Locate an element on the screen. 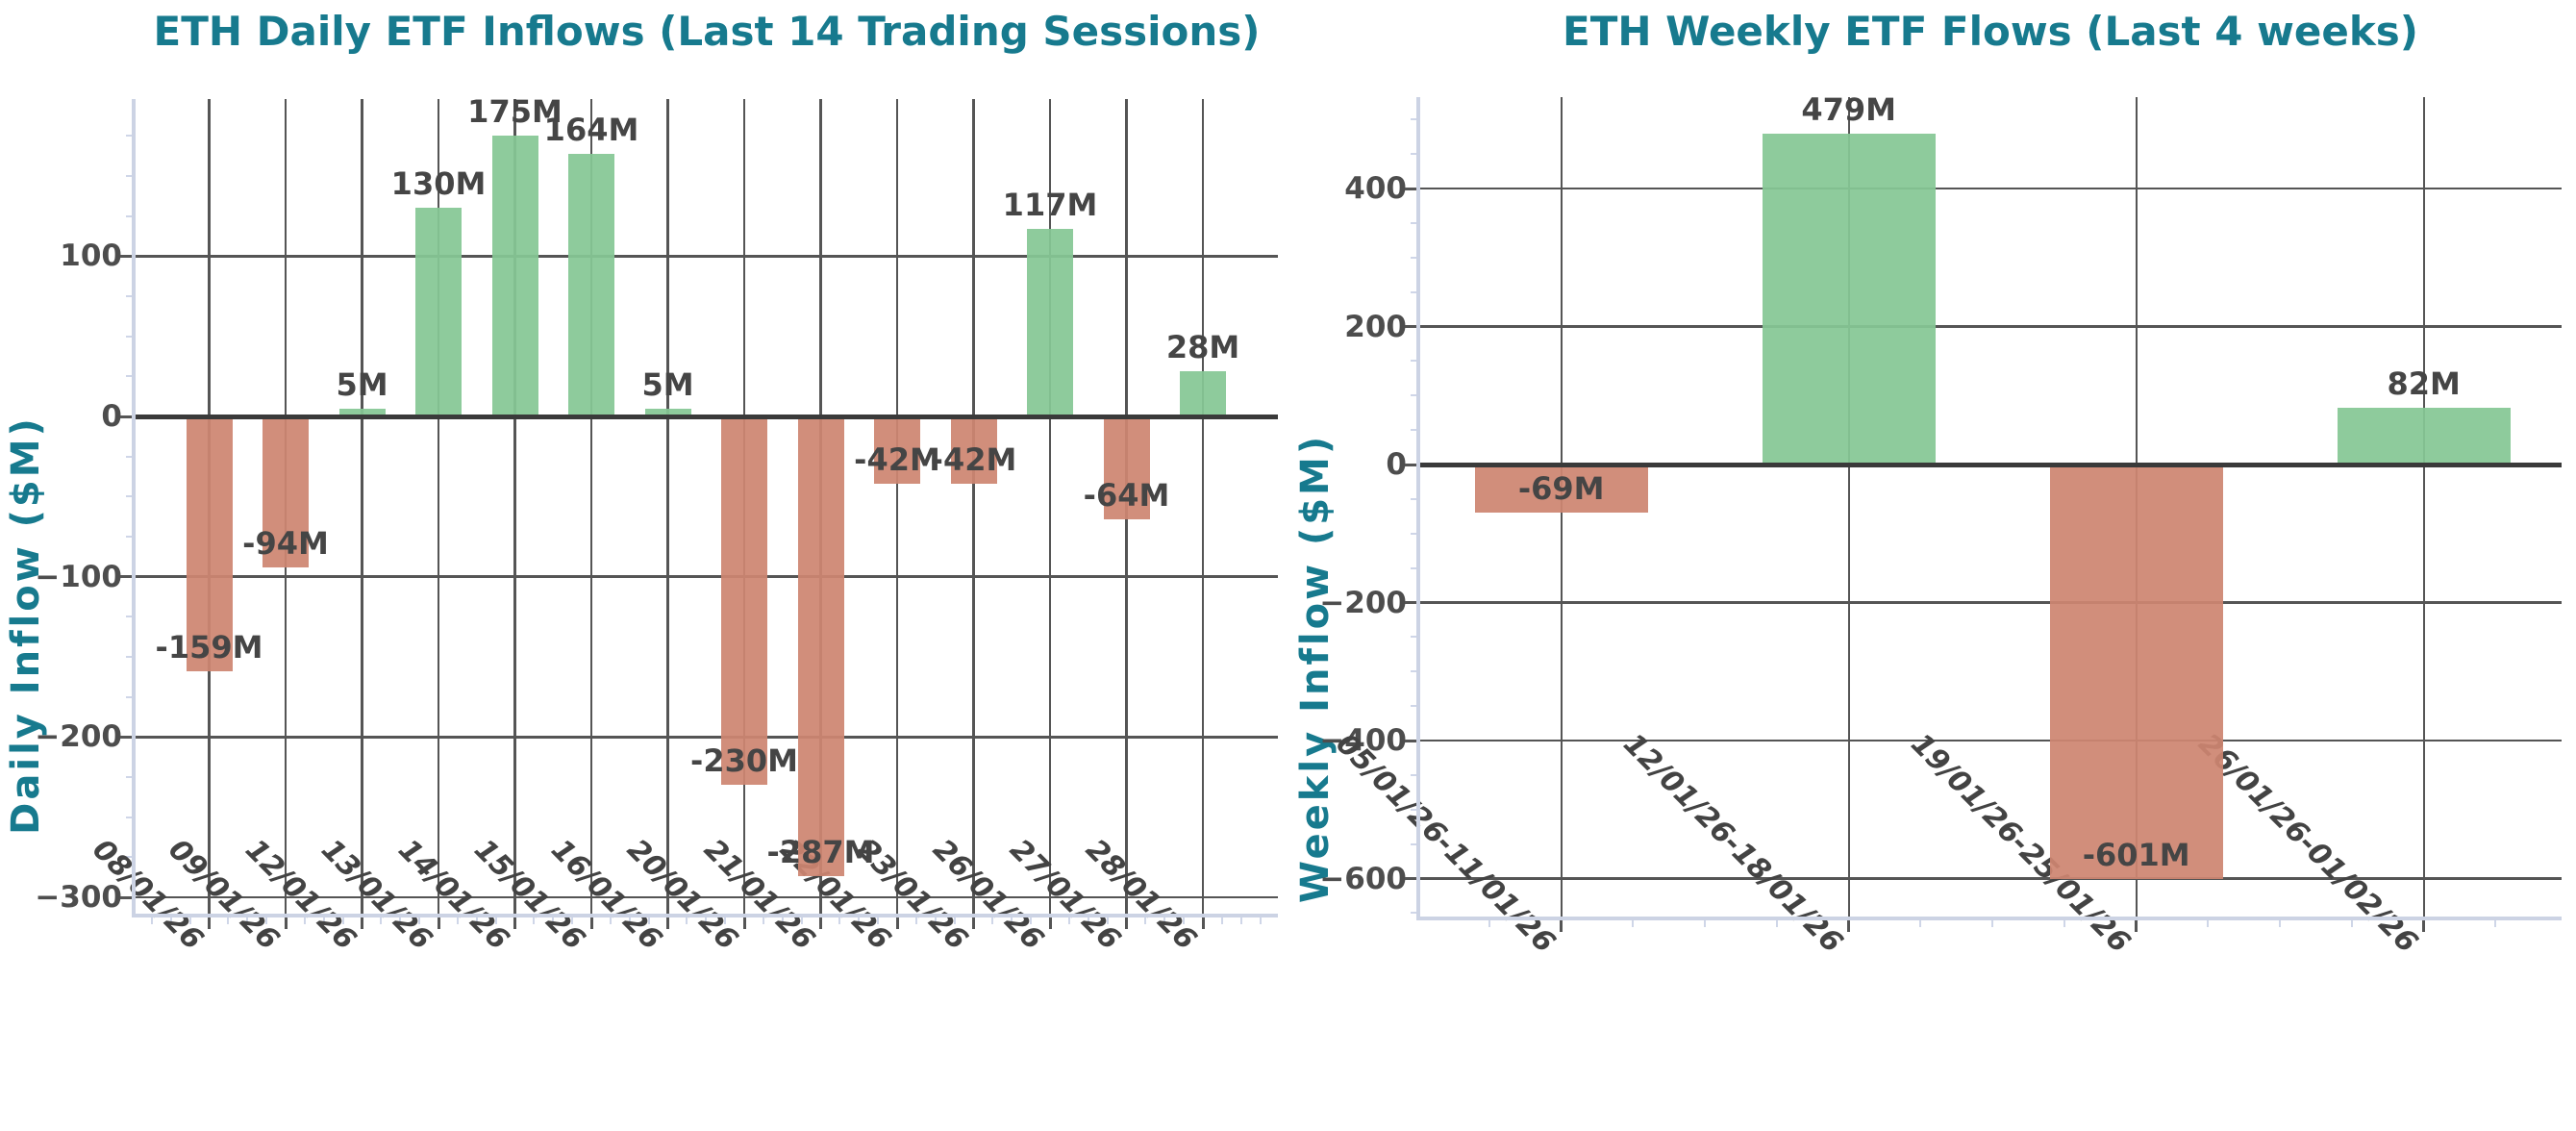  bar-value-label: 479M is located at coordinates (1849, 110).